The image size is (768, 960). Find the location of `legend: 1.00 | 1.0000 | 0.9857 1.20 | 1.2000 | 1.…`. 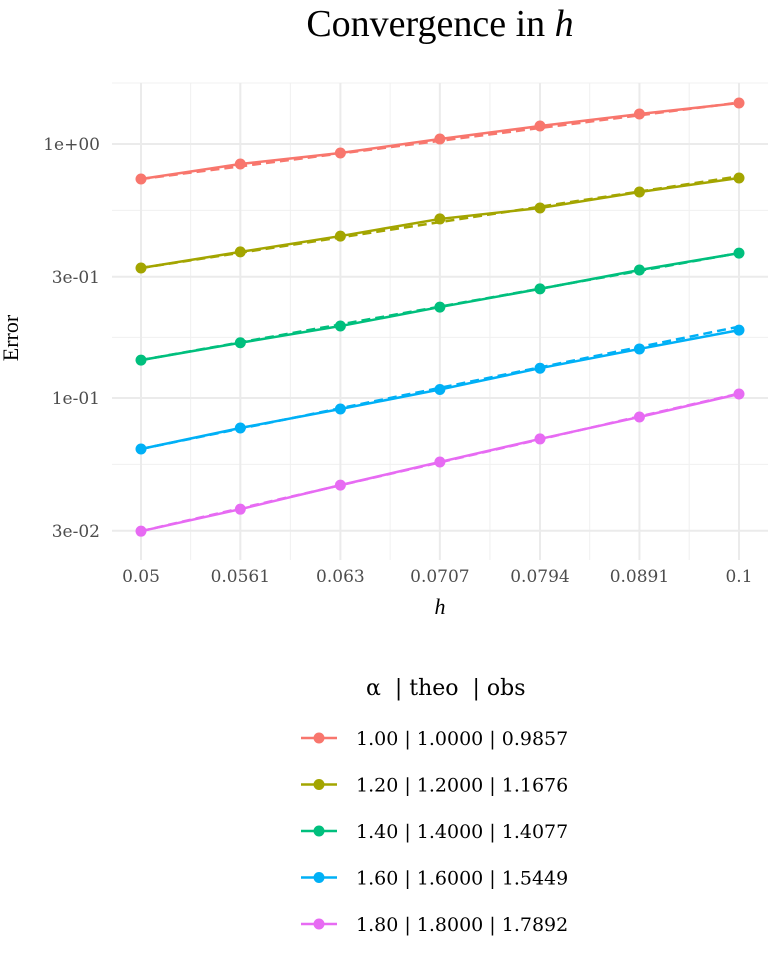

legend: 1.00 | 1.0000 | 0.9857 1.20 | 1.2000 | 1.… is located at coordinates (434, 832).